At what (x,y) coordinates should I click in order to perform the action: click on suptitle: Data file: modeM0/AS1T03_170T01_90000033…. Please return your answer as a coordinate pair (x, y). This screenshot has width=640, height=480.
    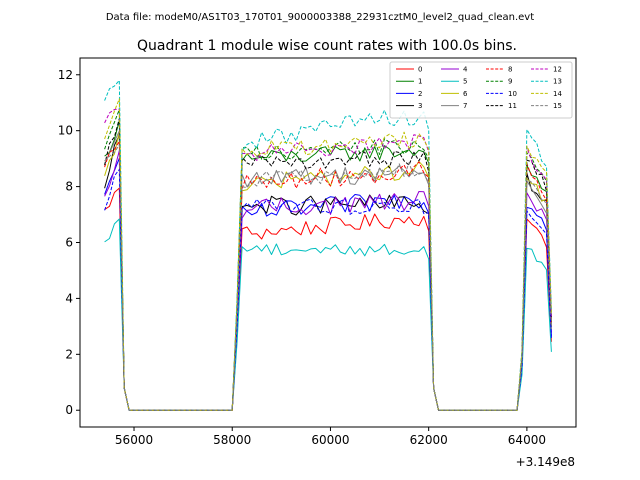
    Looking at the image, I should click on (320, 17).